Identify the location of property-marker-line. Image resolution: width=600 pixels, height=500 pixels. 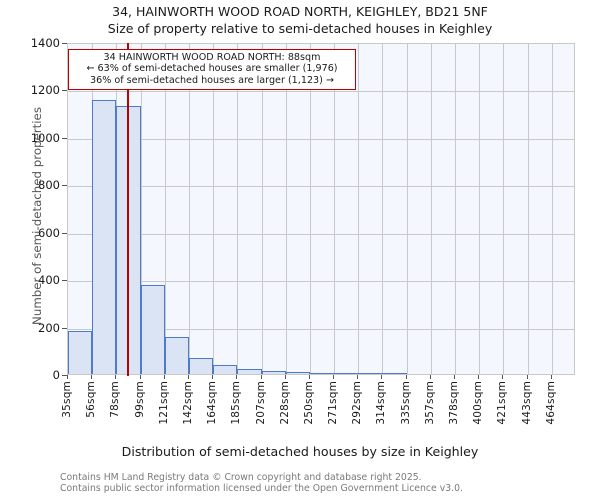
(127, 209).